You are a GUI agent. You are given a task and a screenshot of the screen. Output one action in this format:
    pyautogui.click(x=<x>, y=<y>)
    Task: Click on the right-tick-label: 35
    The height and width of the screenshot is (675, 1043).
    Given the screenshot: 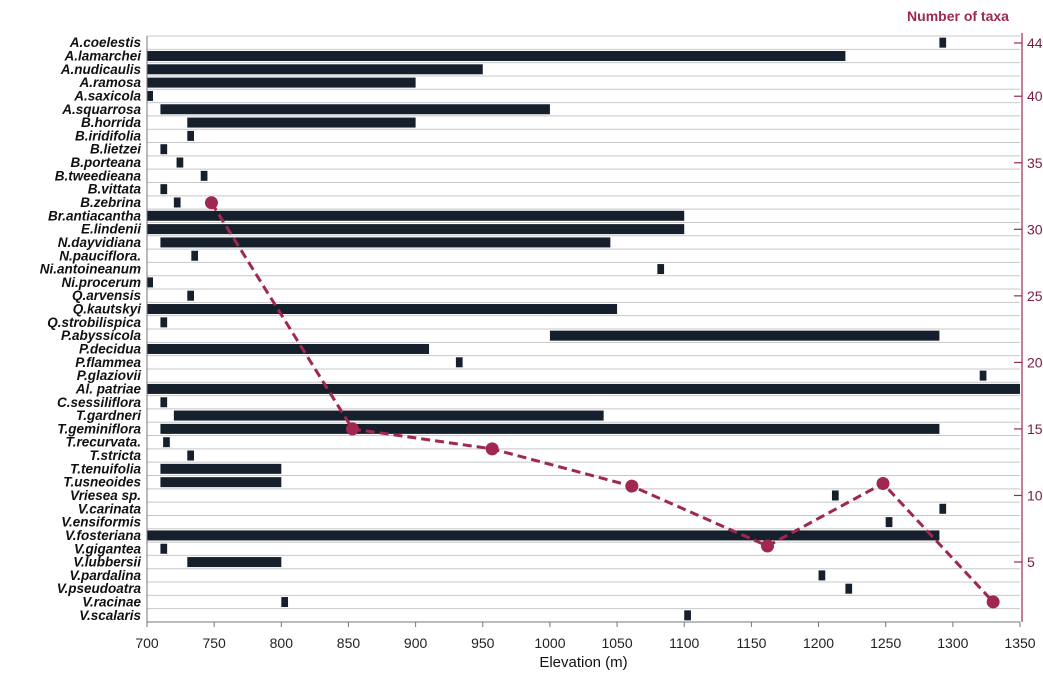 What is the action you would take?
    pyautogui.click(x=1035, y=163)
    